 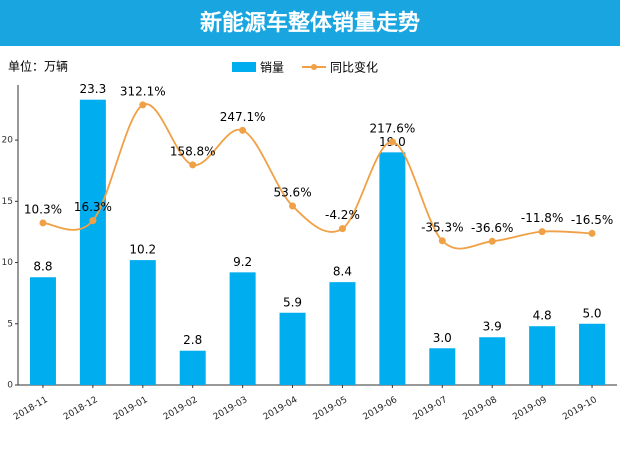 What do you see at coordinates (492, 228) in the screenshot?
I see `line-value-label: -36.6%` at bounding box center [492, 228].